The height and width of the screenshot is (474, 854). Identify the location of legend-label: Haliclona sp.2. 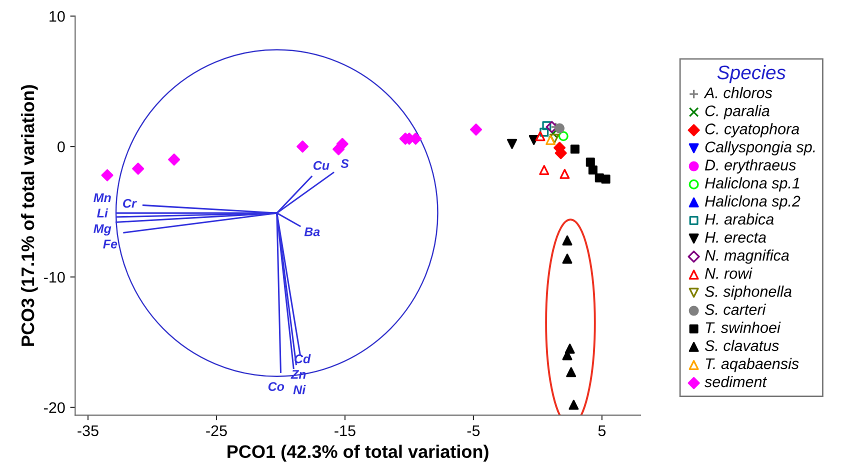
(752, 202).